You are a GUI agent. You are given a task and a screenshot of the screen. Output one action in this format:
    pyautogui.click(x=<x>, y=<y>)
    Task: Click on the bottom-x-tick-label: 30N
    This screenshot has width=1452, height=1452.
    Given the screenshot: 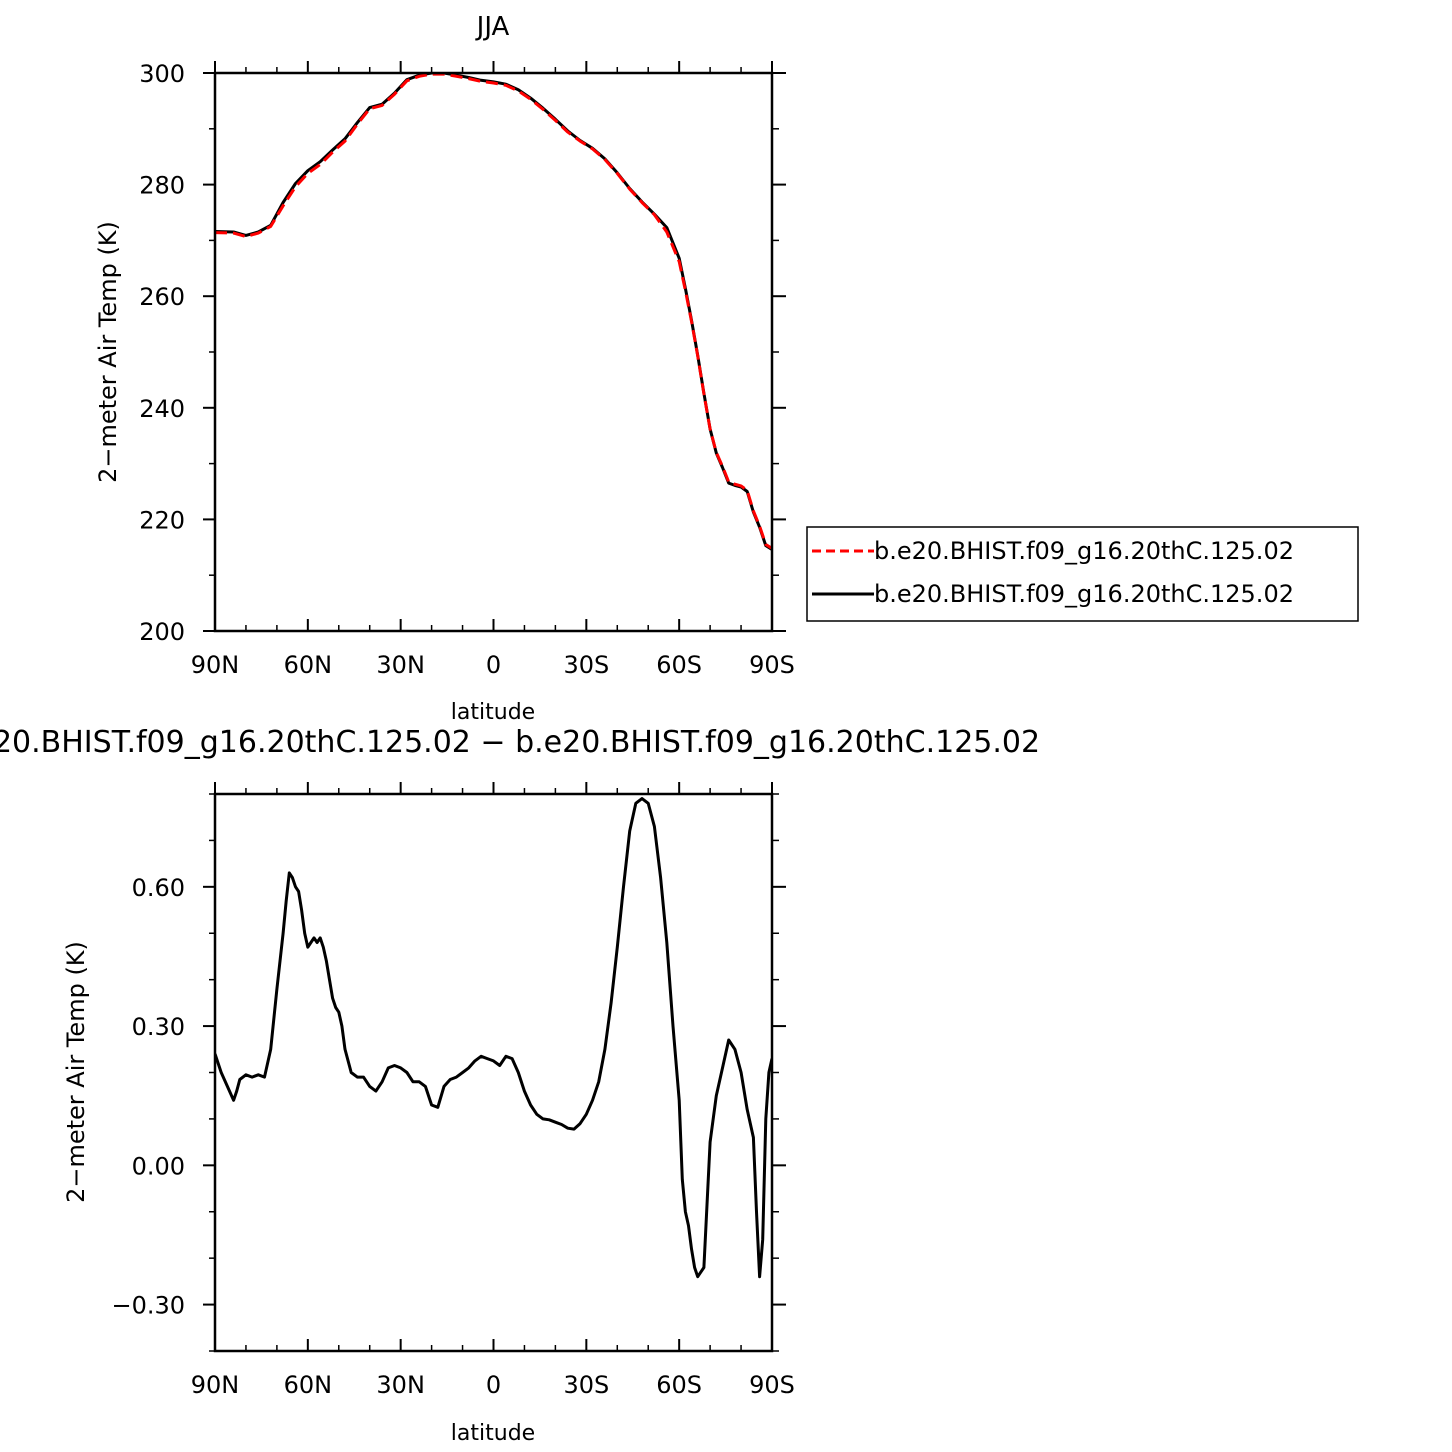 What is the action you would take?
    pyautogui.click(x=400, y=1385)
    